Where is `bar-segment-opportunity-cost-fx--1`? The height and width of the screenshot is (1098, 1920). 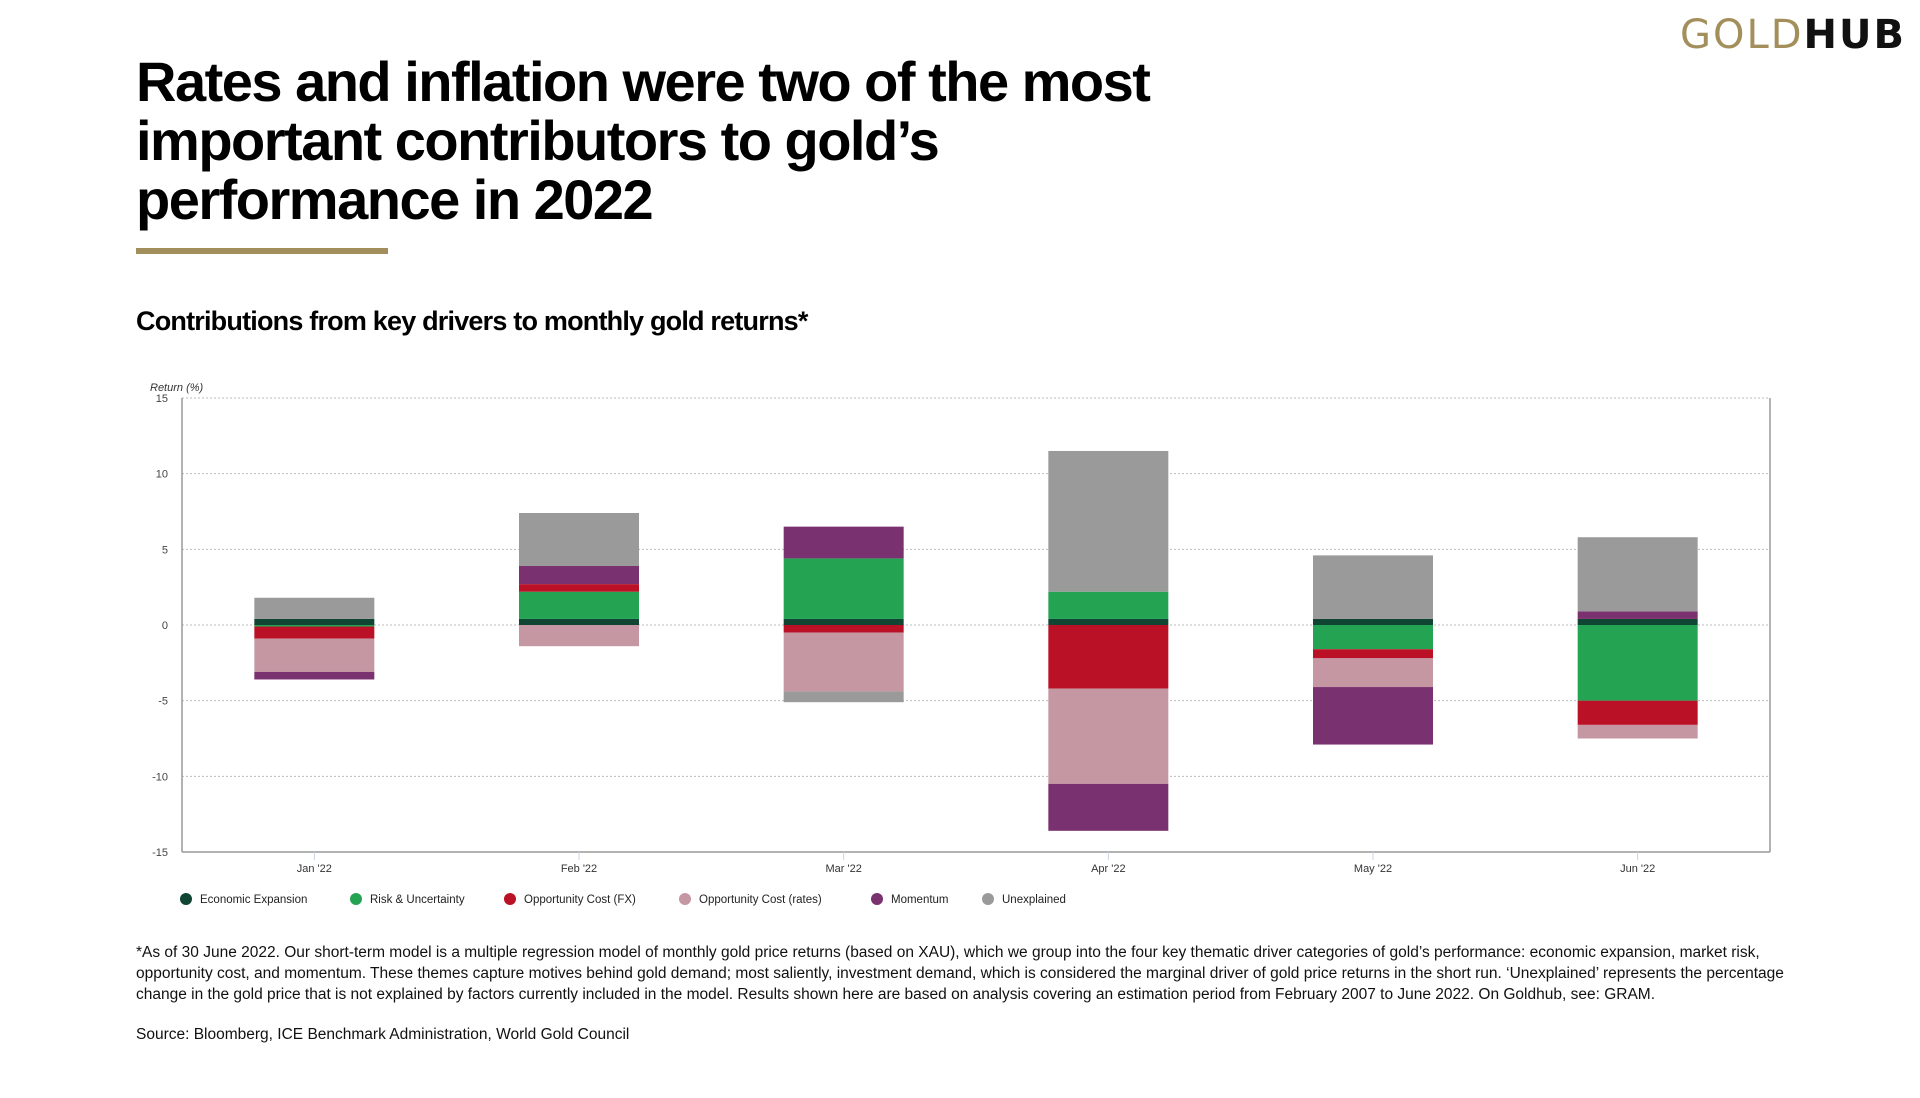
bar-segment-opportunity-cost-fx--1 is located at coordinates (579, 588).